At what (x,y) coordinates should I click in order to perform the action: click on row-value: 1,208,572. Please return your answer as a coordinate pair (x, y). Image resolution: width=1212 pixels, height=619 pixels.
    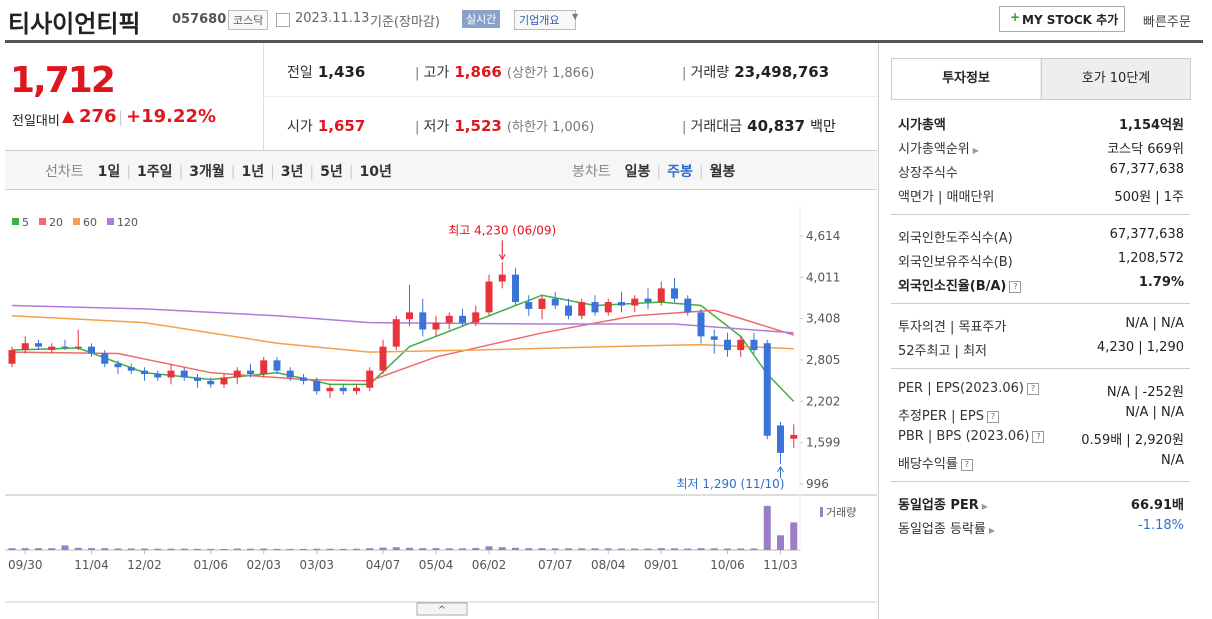
    Looking at the image, I should click on (1150, 258).